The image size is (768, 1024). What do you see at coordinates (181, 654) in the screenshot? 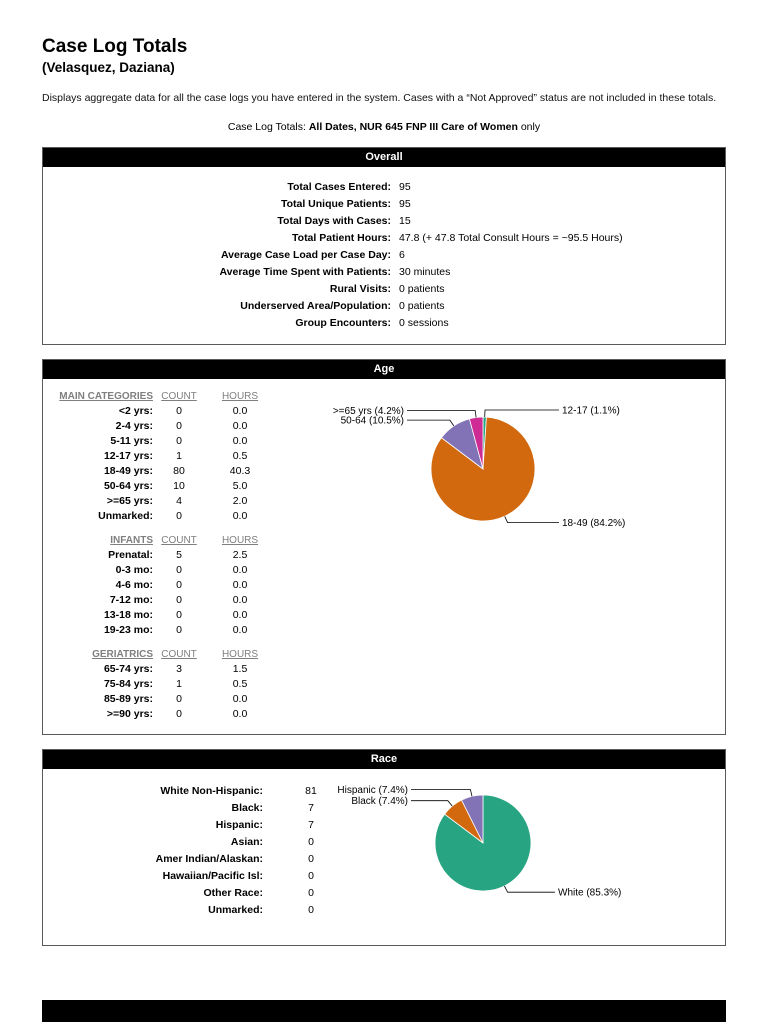
I see `age-group-header-geriatrics: GERIATRICS COUNT HOURS` at bounding box center [181, 654].